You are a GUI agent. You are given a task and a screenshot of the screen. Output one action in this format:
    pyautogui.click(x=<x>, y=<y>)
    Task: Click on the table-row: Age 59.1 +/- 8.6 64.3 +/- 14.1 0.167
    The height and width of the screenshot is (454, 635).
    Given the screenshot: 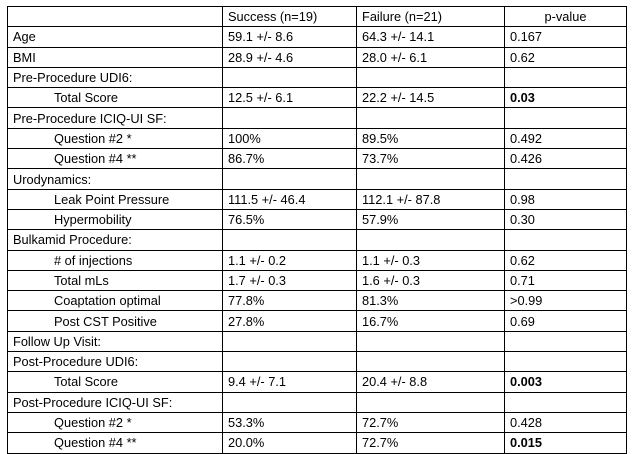 What is the action you would take?
    pyautogui.click(x=317, y=37)
    